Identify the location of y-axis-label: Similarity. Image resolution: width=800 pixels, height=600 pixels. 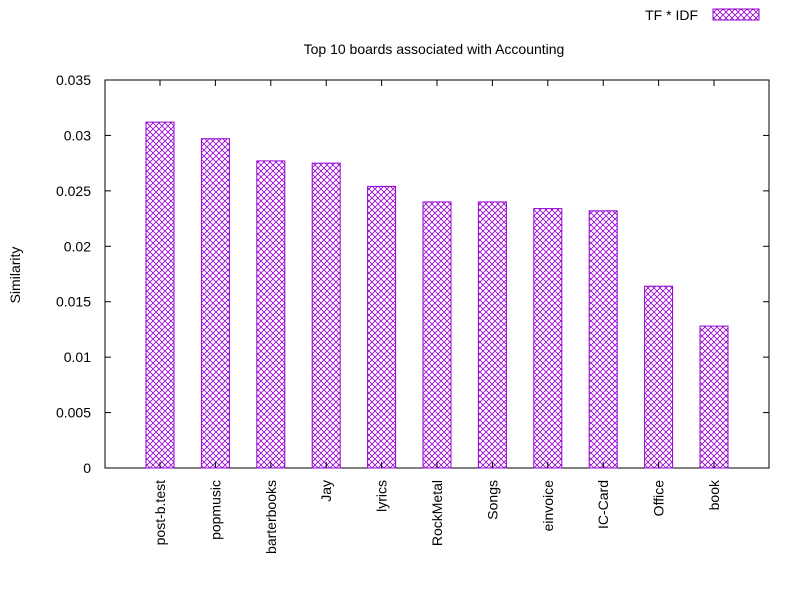
(15, 275).